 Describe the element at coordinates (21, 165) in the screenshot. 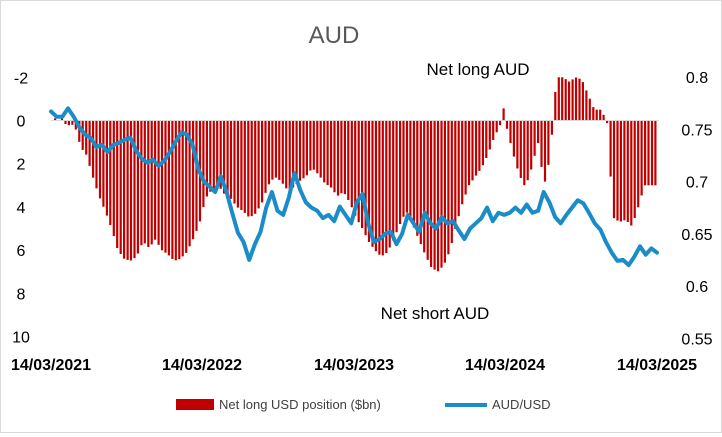

I see `left-tick-label: 2` at that location.